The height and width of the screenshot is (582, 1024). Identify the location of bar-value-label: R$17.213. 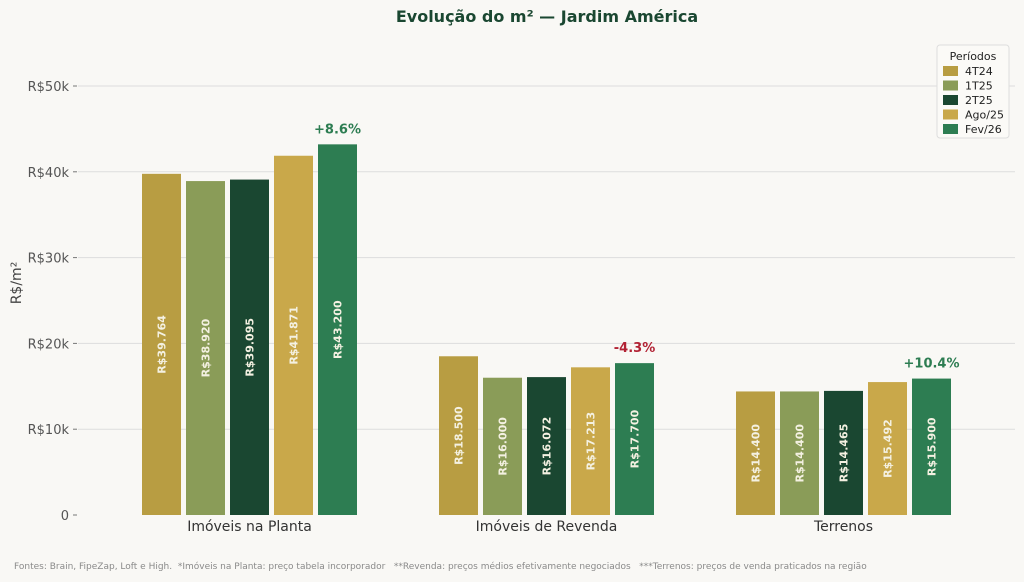
(591, 441).